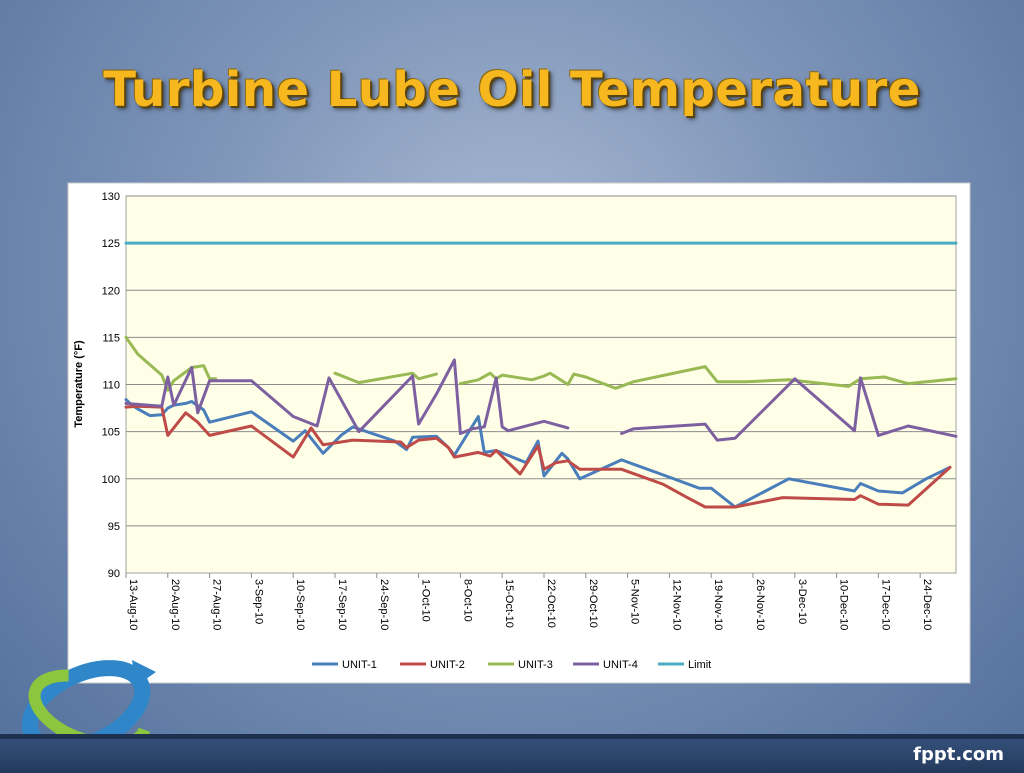 This screenshot has width=1024, height=773. Describe the element at coordinates (114, 527) in the screenshot. I see `y-tick-label: 95` at that location.